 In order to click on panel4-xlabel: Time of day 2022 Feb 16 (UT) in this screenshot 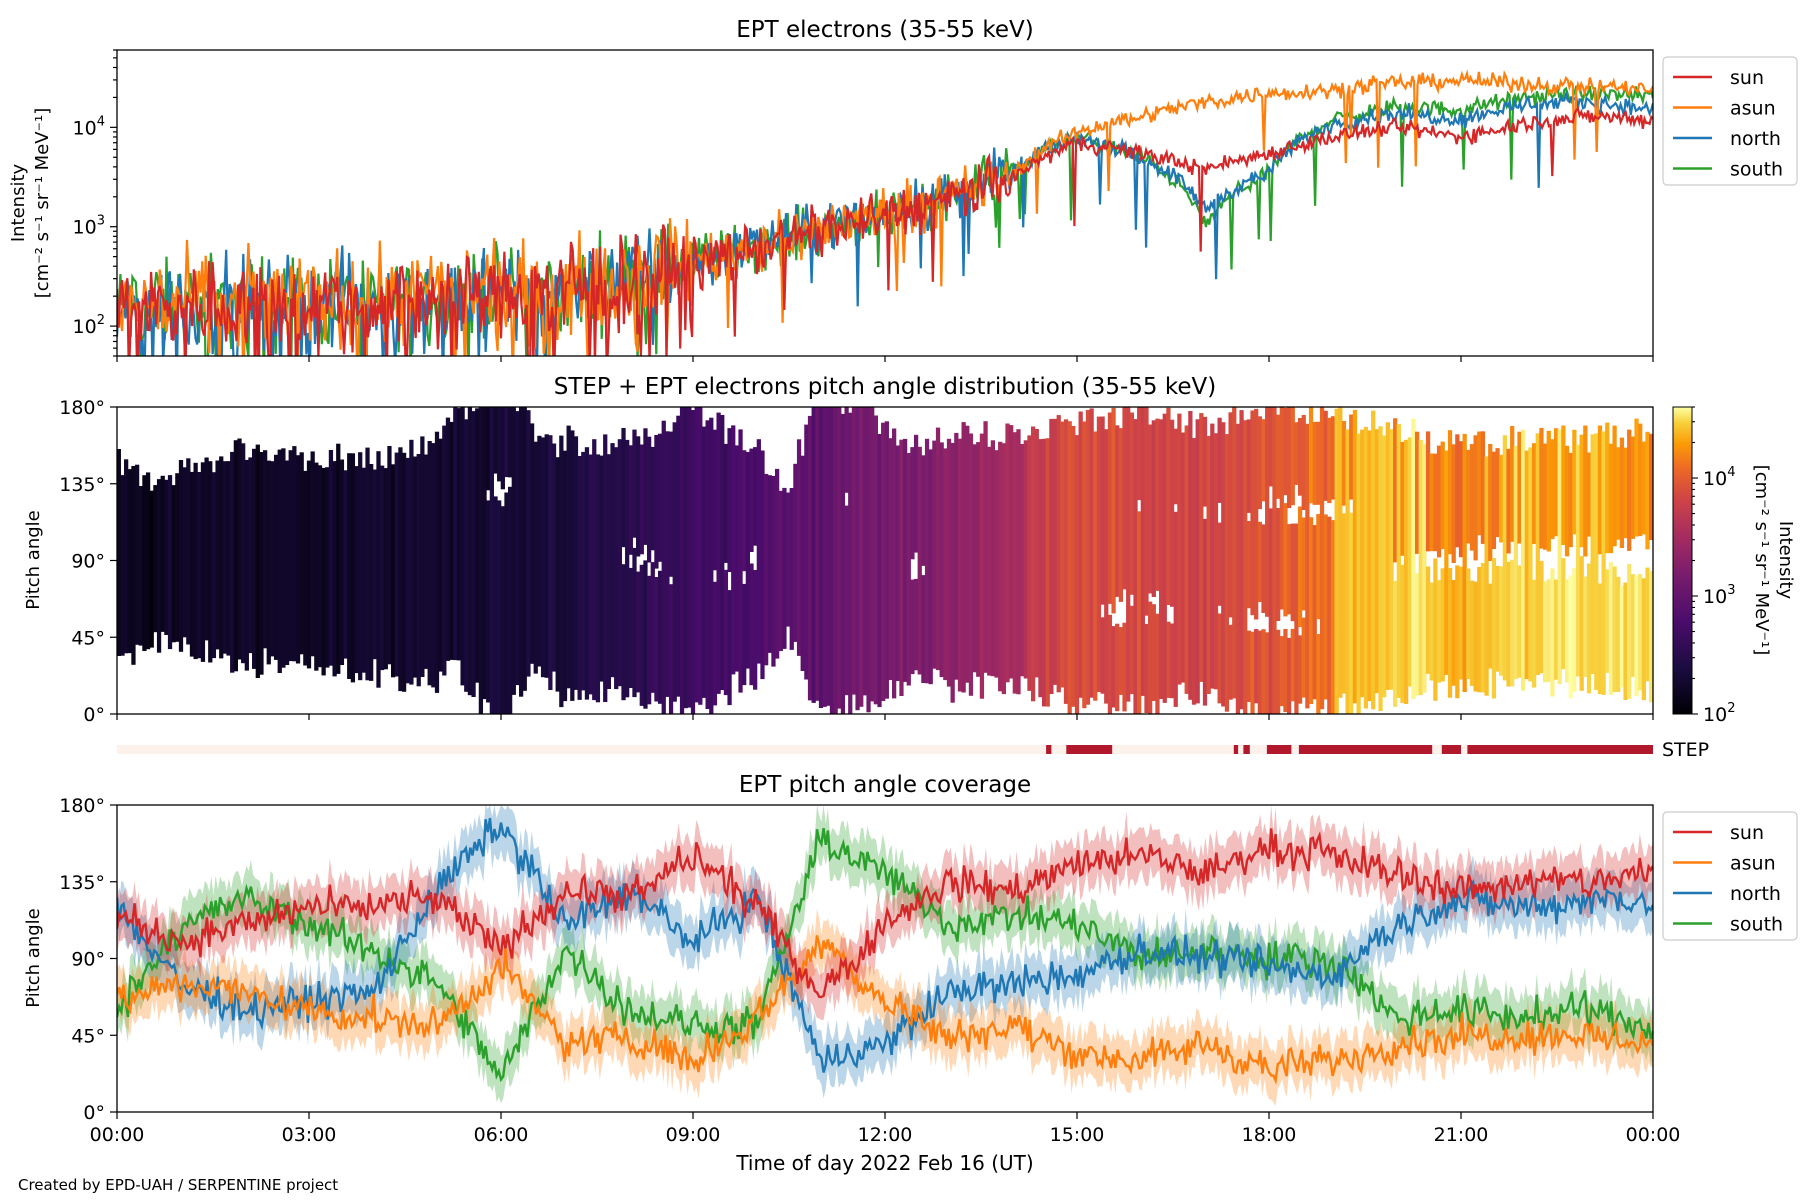, I will do `click(884, 1163)`.